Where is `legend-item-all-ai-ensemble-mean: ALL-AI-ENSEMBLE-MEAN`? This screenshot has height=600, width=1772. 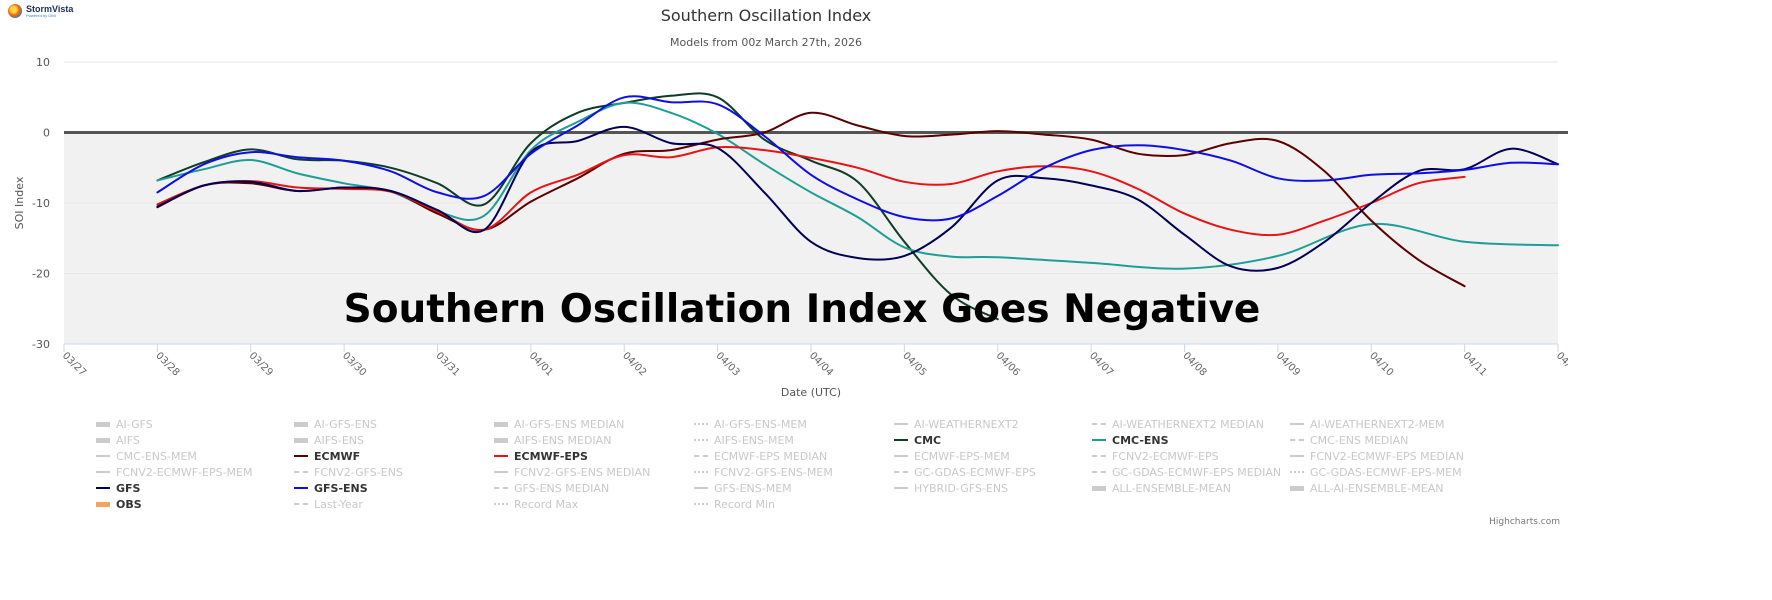
legend-item-all-ai-ensemble-mean: ALL-AI-ENSEMBLE-MEAN is located at coordinates (1366, 488).